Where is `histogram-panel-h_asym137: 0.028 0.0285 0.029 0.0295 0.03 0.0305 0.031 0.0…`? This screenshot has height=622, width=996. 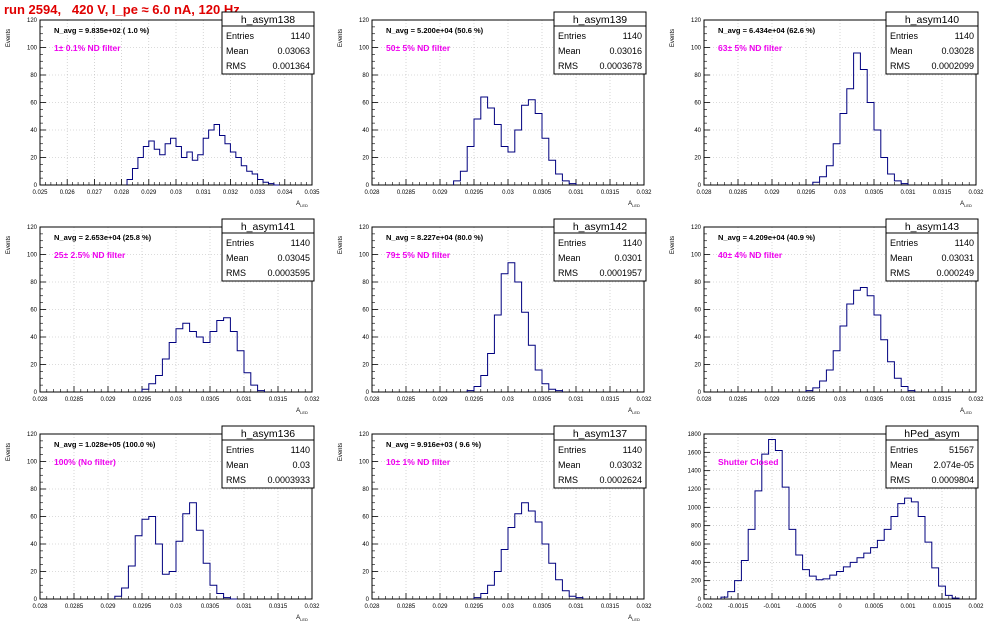
histogram-panel-h_asym137: 0.028 0.0285 0.029 0.0295 0.03 0.0305 0.031 0.0… is located at coordinates (498, 518).